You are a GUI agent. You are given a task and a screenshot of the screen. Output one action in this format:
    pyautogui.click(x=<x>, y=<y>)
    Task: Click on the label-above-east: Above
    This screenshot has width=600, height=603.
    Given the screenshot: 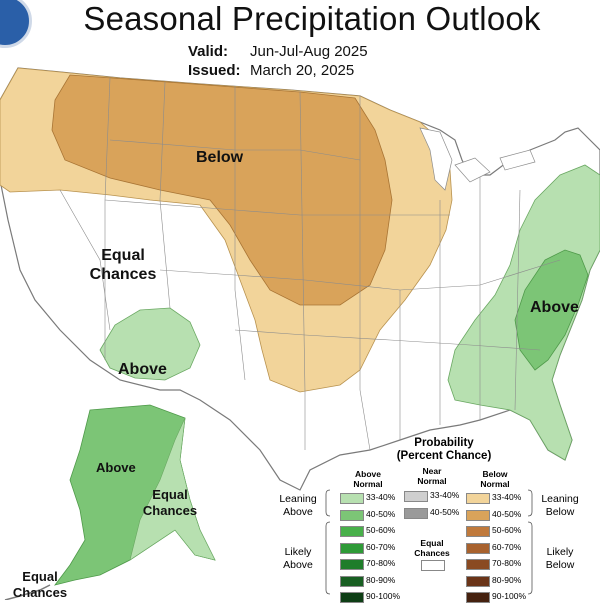 What is the action you would take?
    pyautogui.click(x=554, y=307)
    